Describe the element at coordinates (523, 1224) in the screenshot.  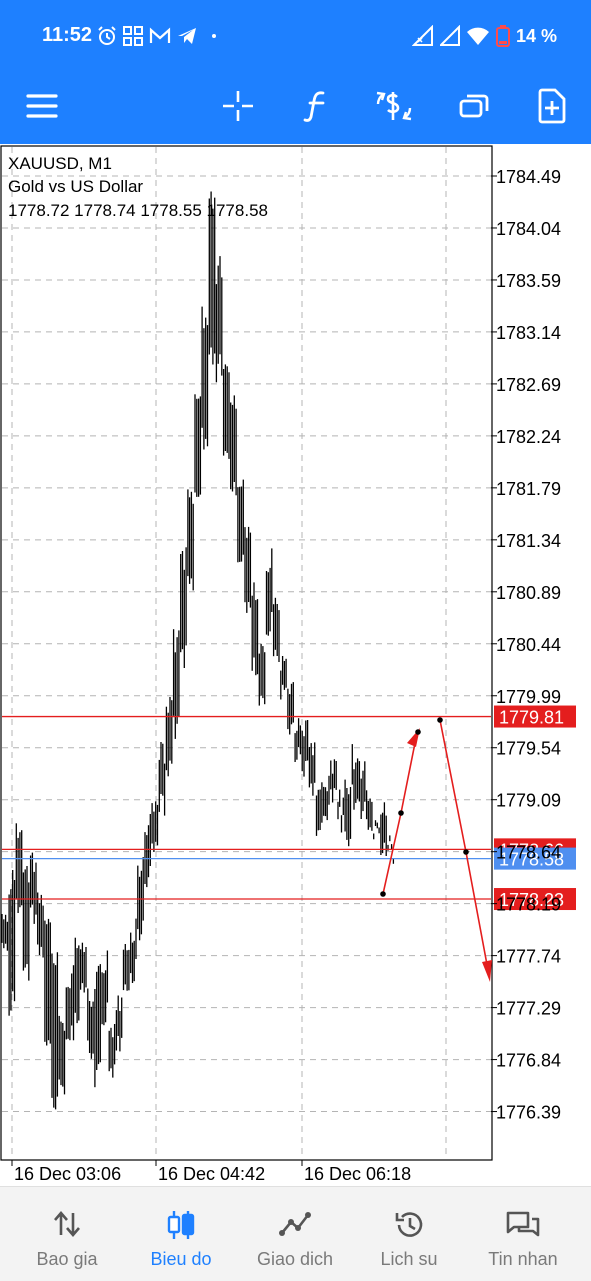
I see `messages-icon` at that location.